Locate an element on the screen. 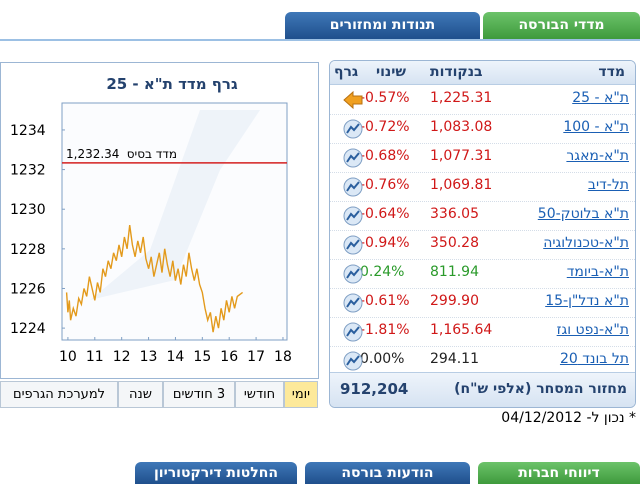  index-link: ת"א נדל"ן-15 is located at coordinates (587, 301).